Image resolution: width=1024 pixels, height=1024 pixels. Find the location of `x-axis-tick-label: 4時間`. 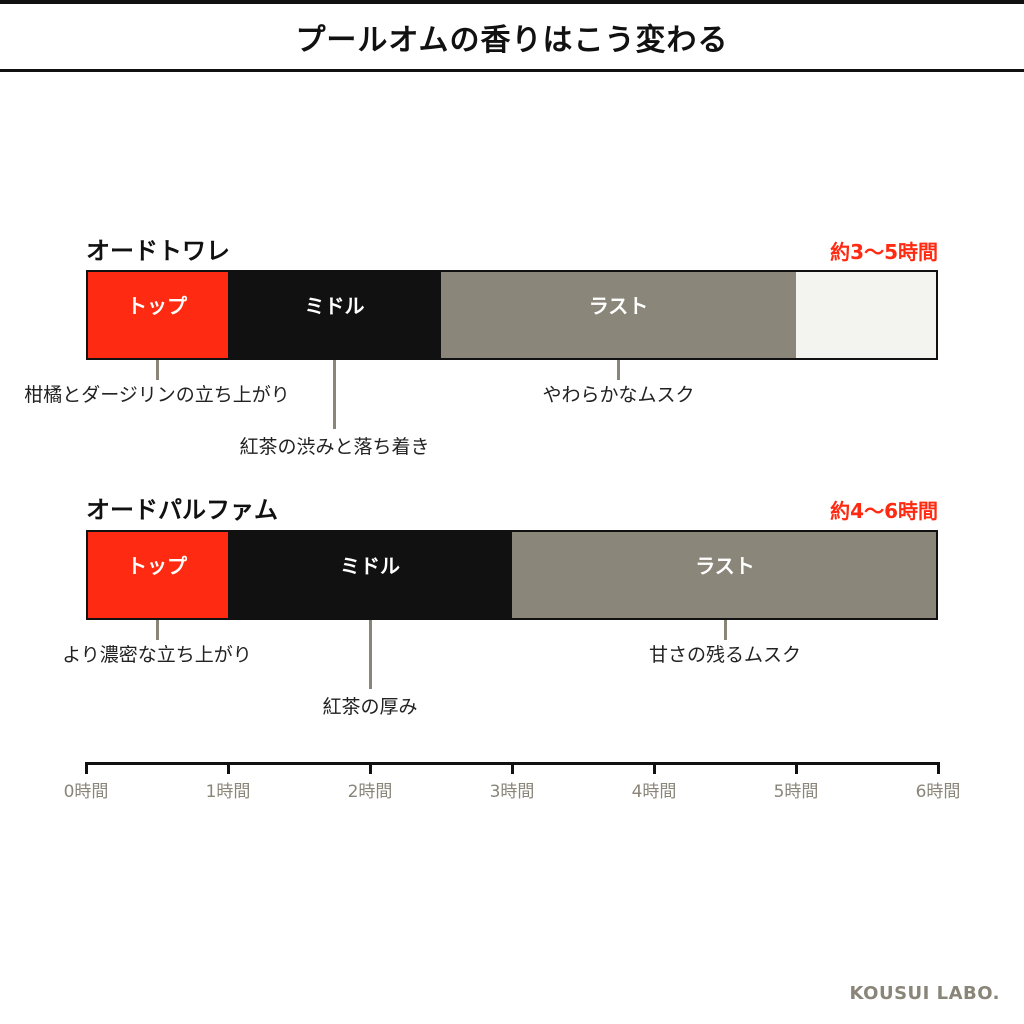

x-axis-tick-label: 4時間 is located at coordinates (654, 792).